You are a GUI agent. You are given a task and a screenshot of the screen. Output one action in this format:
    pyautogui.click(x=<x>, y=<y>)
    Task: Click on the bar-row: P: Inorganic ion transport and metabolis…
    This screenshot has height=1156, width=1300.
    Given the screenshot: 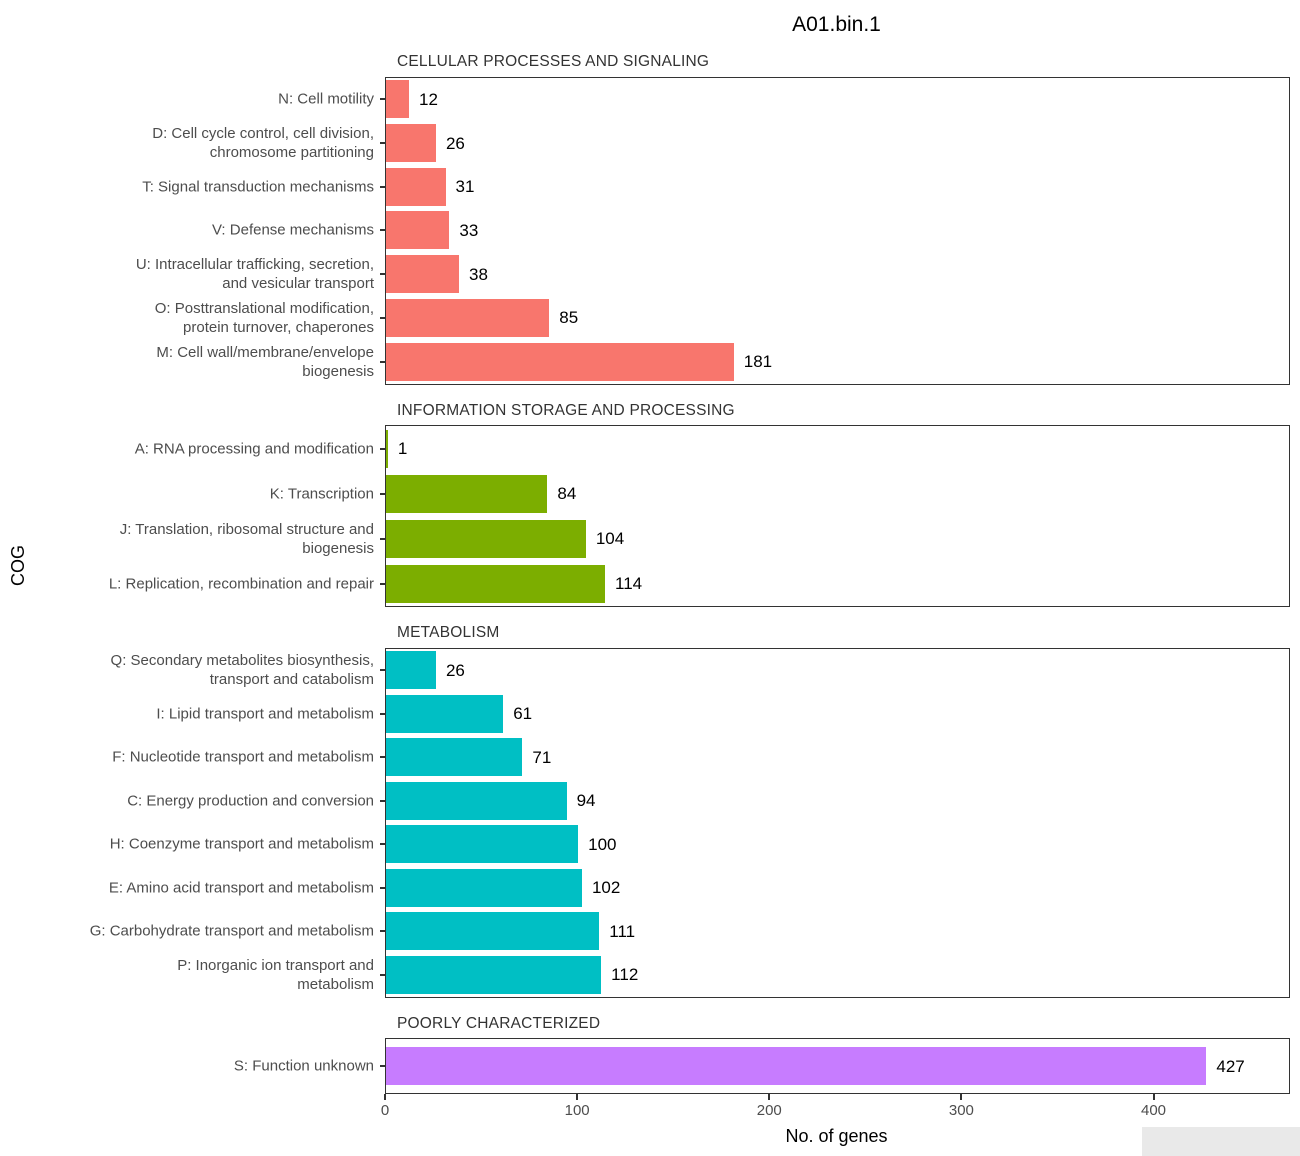 What is the action you would take?
    pyautogui.click(x=733, y=975)
    